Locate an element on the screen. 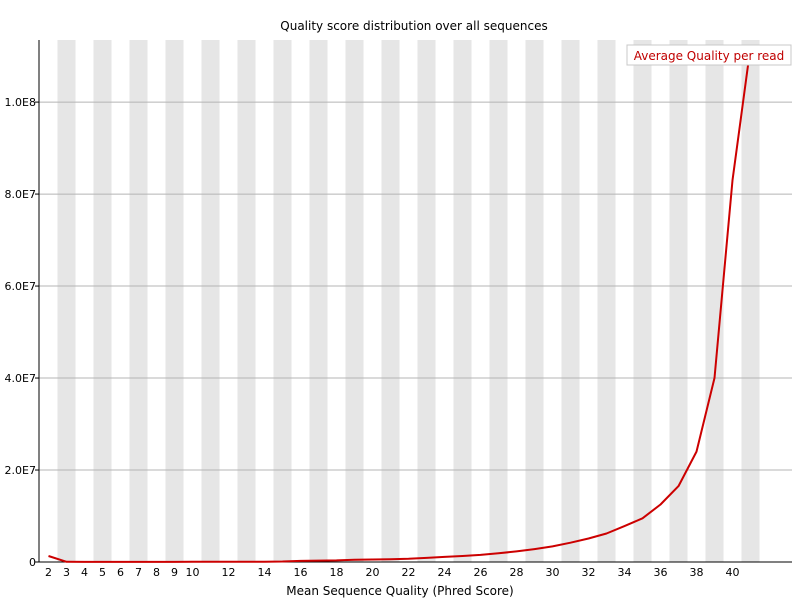 The height and width of the screenshot is (600, 800). x-tick-label: 32 is located at coordinates (589, 572).